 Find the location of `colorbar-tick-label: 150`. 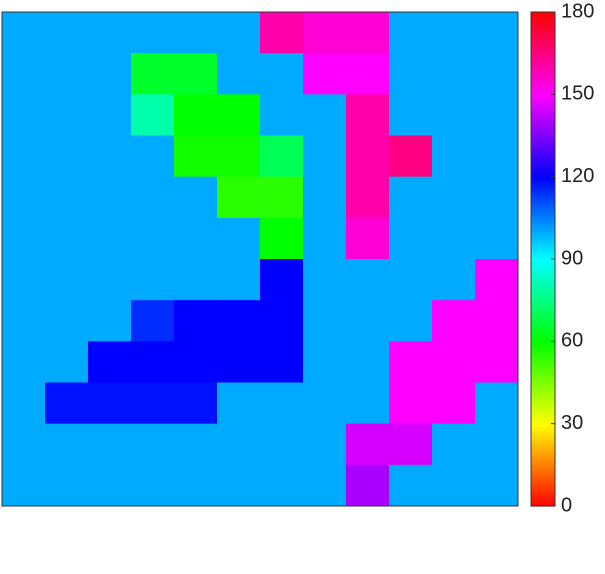

colorbar-tick-label: 150 is located at coordinates (577, 94).